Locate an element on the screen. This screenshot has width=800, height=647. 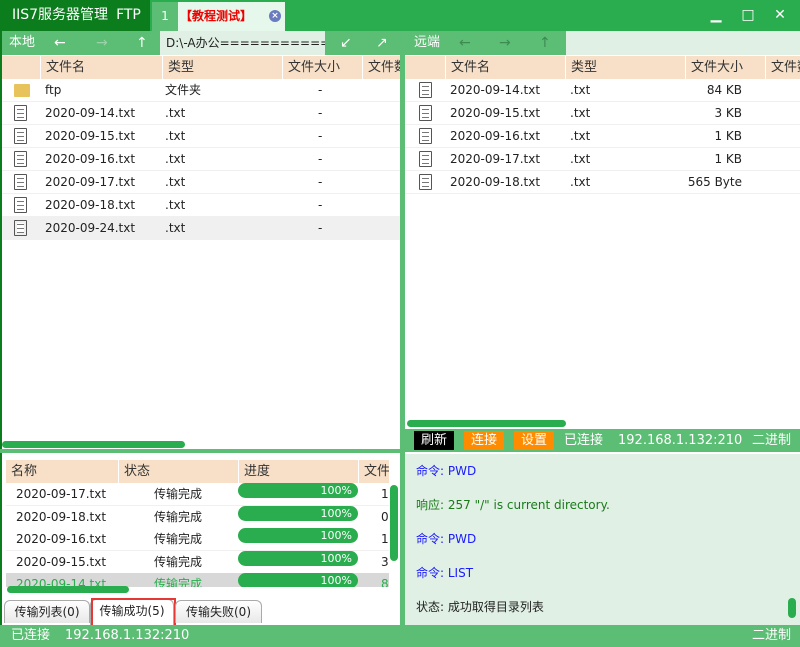
remote-h-scrollbar is located at coordinates (486, 423).